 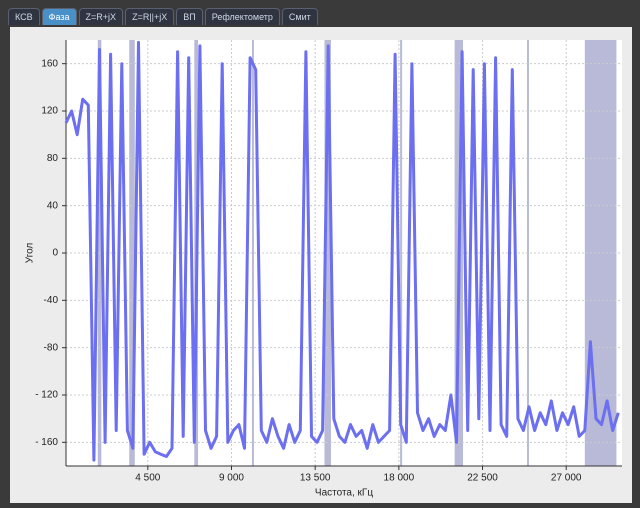 I want to click on y-tick-label: -80, so click(x=51, y=347).